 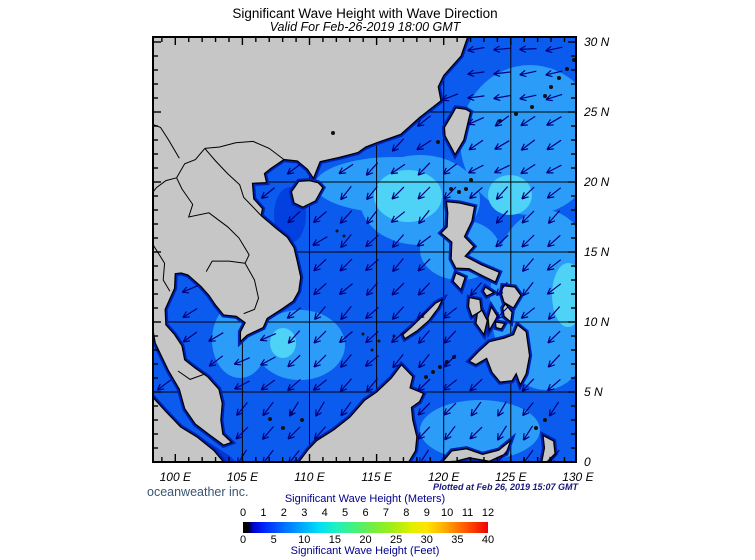 What do you see at coordinates (365, 540) in the screenshot?
I see `colorbar-feet-tick: 20` at bounding box center [365, 540].